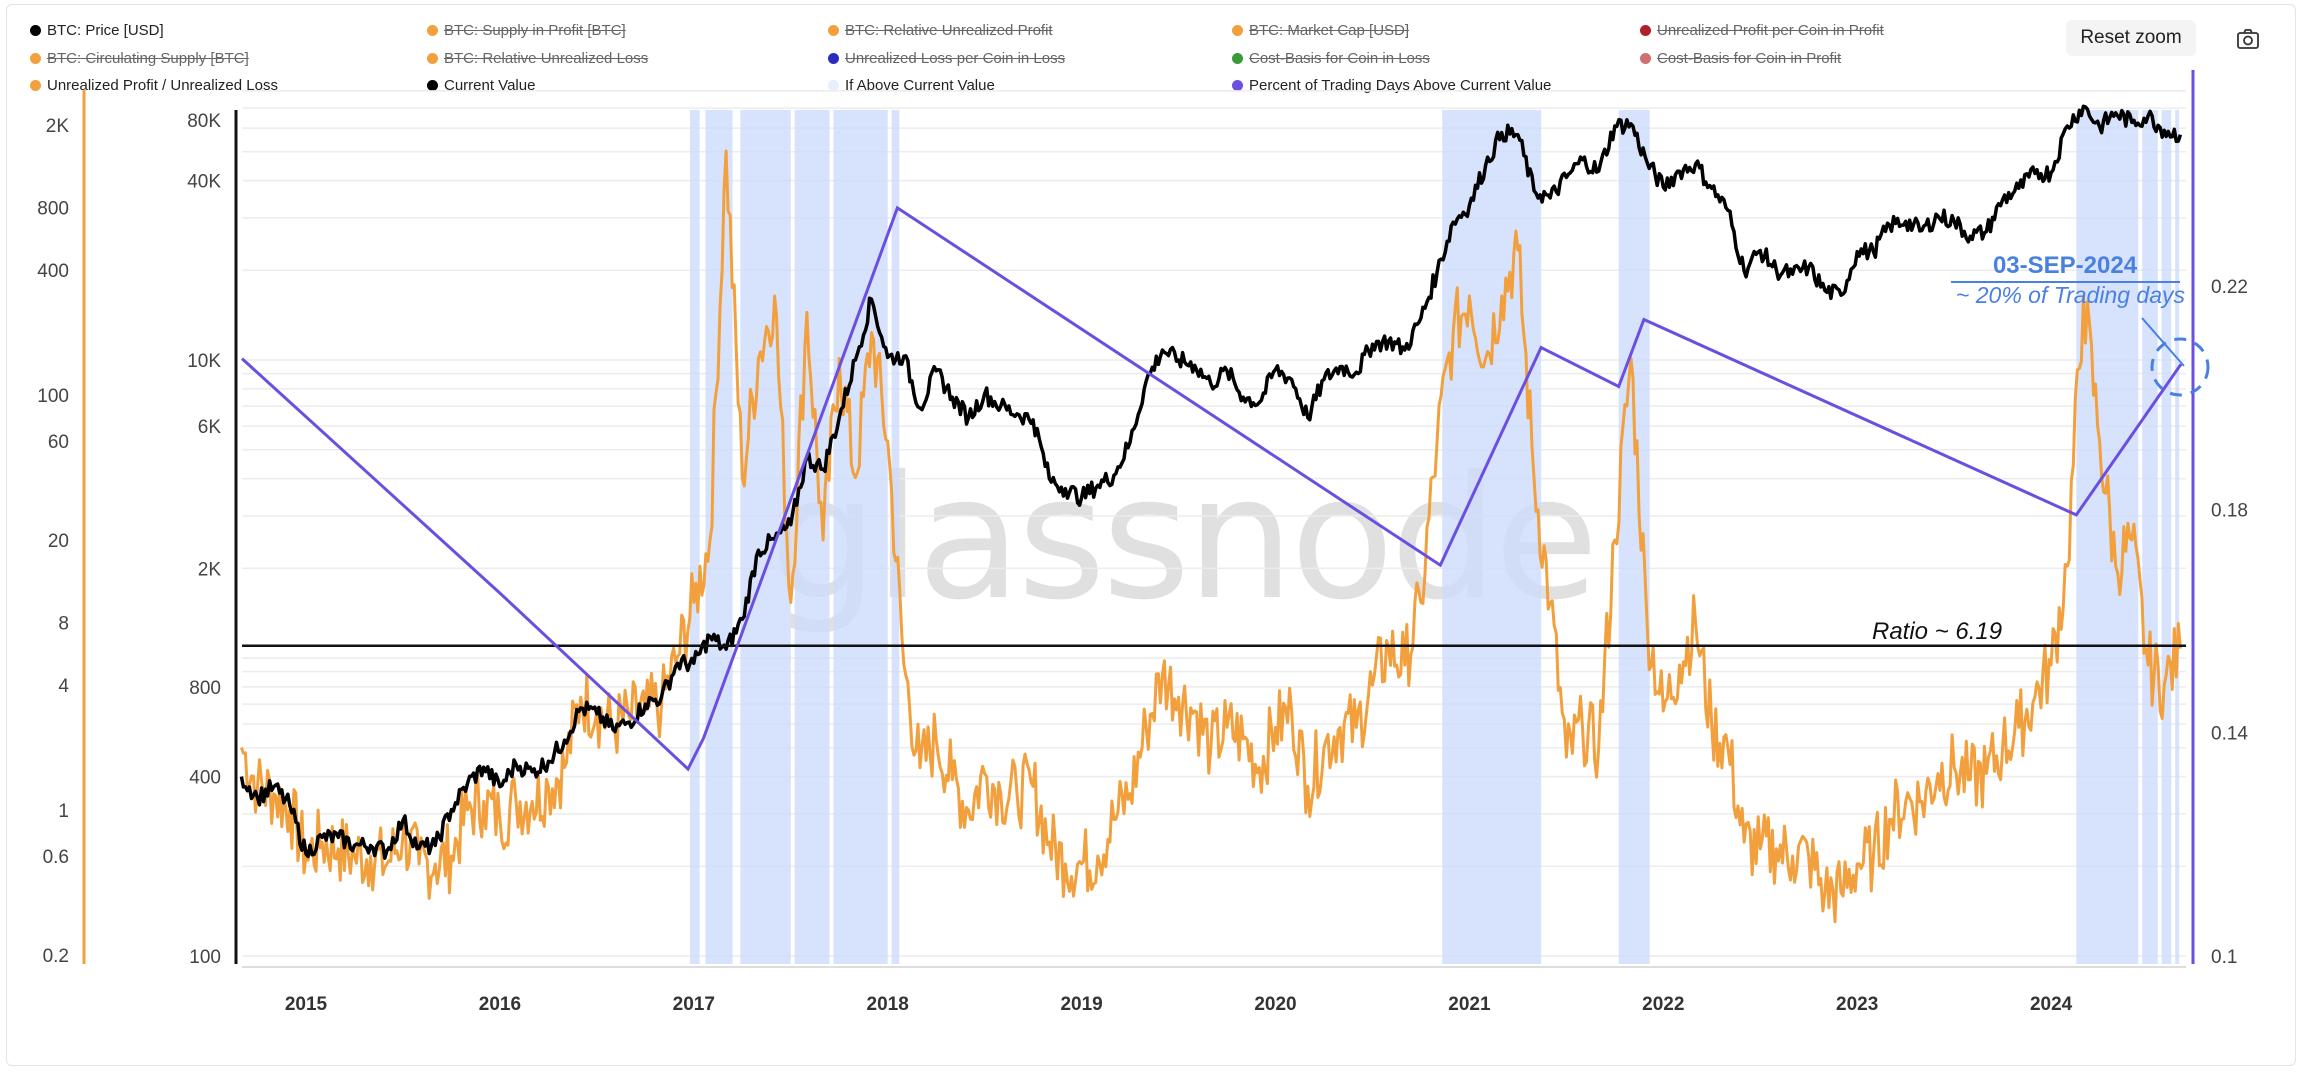 The image size is (2304, 1075). Describe the element at coordinates (204, 182) in the screenshot. I see `price-axis-tick-label: 40K` at that location.